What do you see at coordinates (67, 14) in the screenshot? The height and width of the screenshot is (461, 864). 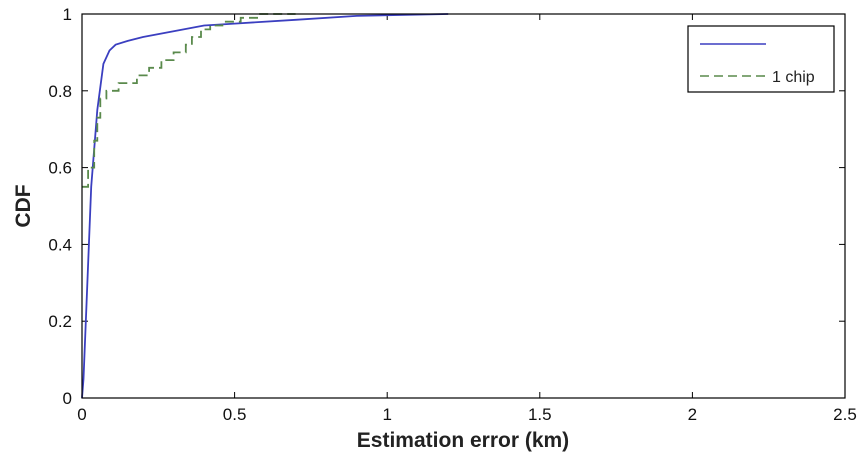 I see `y-tick-label: 1` at bounding box center [67, 14].